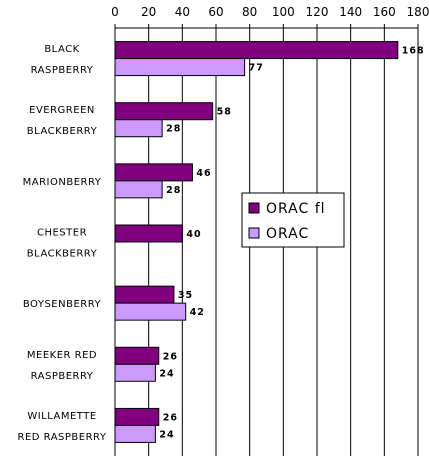  Describe the element at coordinates (182, 12) in the screenshot. I see `x-tick-label: 40` at that location.